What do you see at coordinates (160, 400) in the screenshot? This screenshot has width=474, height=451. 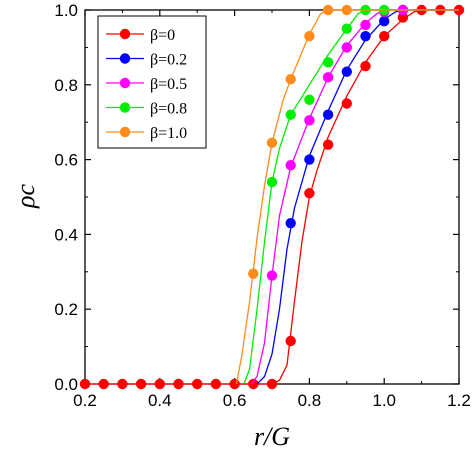 I see `x-tick-label: 0.4` at bounding box center [160, 400].